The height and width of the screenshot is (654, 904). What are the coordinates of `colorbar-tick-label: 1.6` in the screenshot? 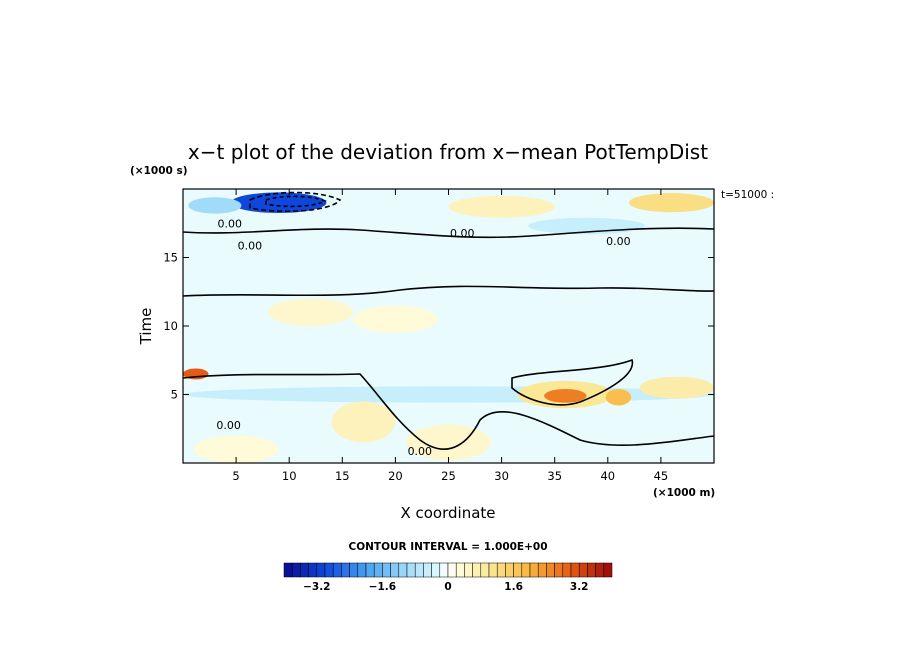 It's located at (513, 587).